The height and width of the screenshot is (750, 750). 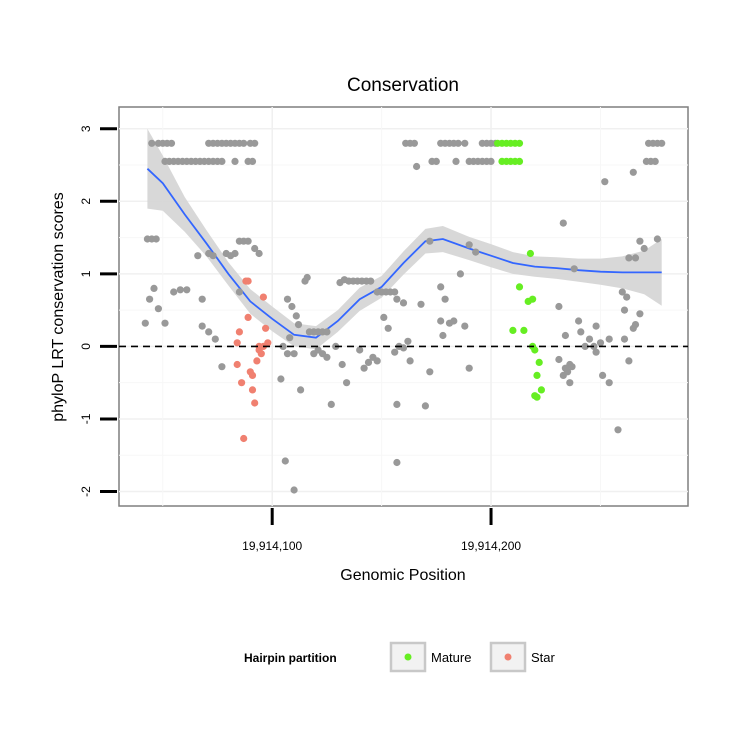 I want to click on legend-key-star-box, so click(x=508, y=657).